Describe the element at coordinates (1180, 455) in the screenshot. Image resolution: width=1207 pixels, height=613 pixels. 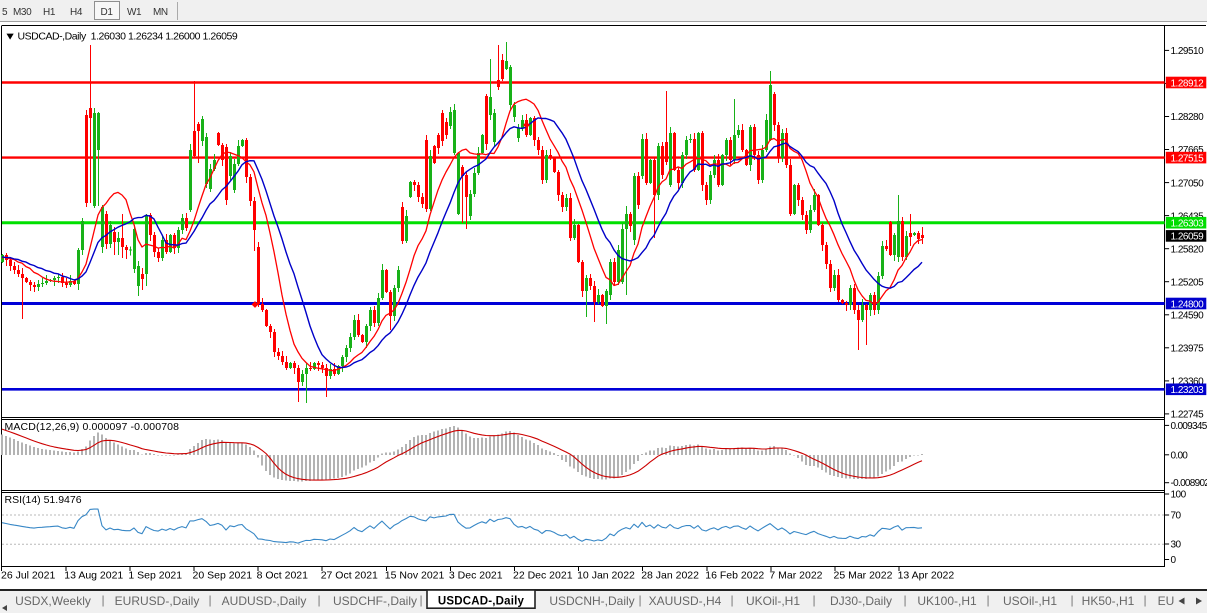
I see `svg-text: 0.00` at that location.